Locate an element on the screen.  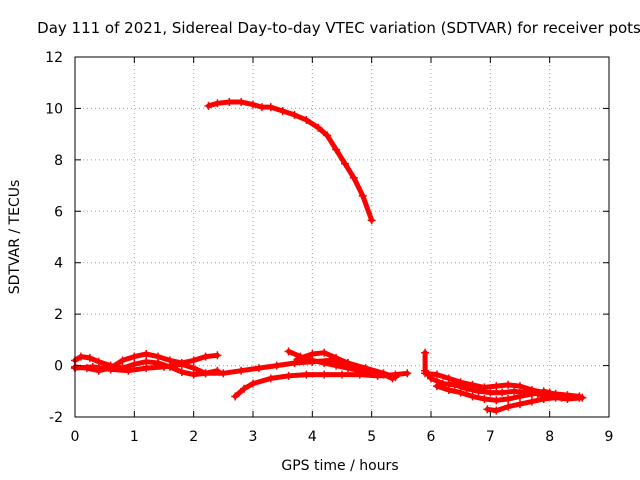
y-tick-label: 10 is located at coordinates (54, 109).